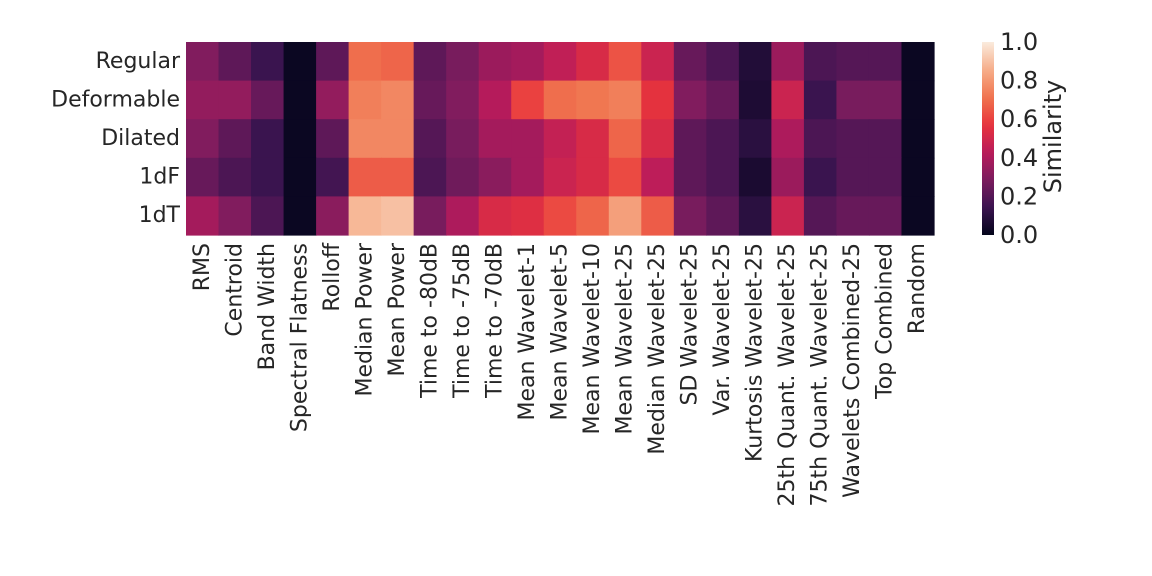  Describe the element at coordinates (722, 329) in the screenshot. I see `column-tick-label: Var. Wavelet-25` at that location.